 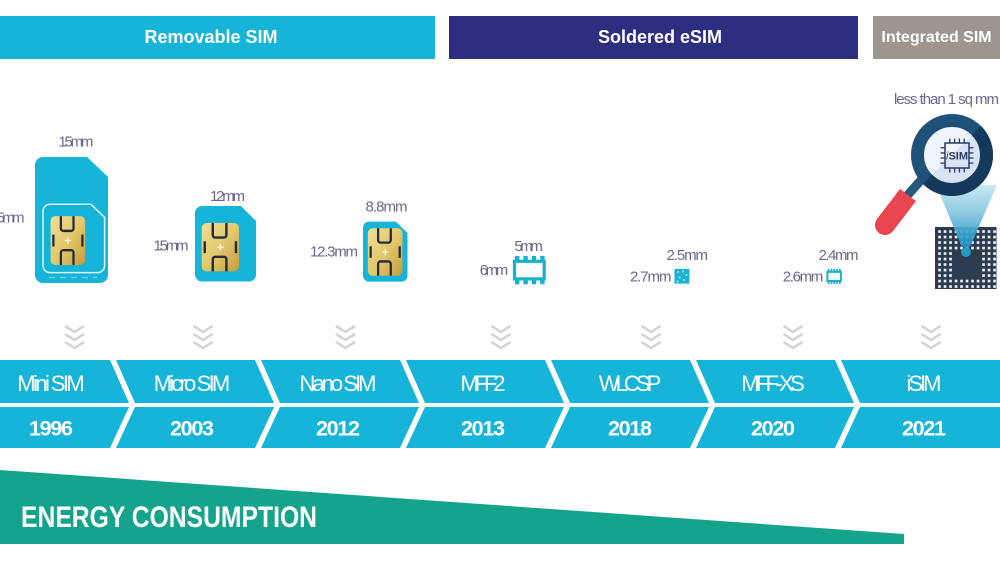 I want to click on svg-text: 2.6mm, so click(x=803, y=276).